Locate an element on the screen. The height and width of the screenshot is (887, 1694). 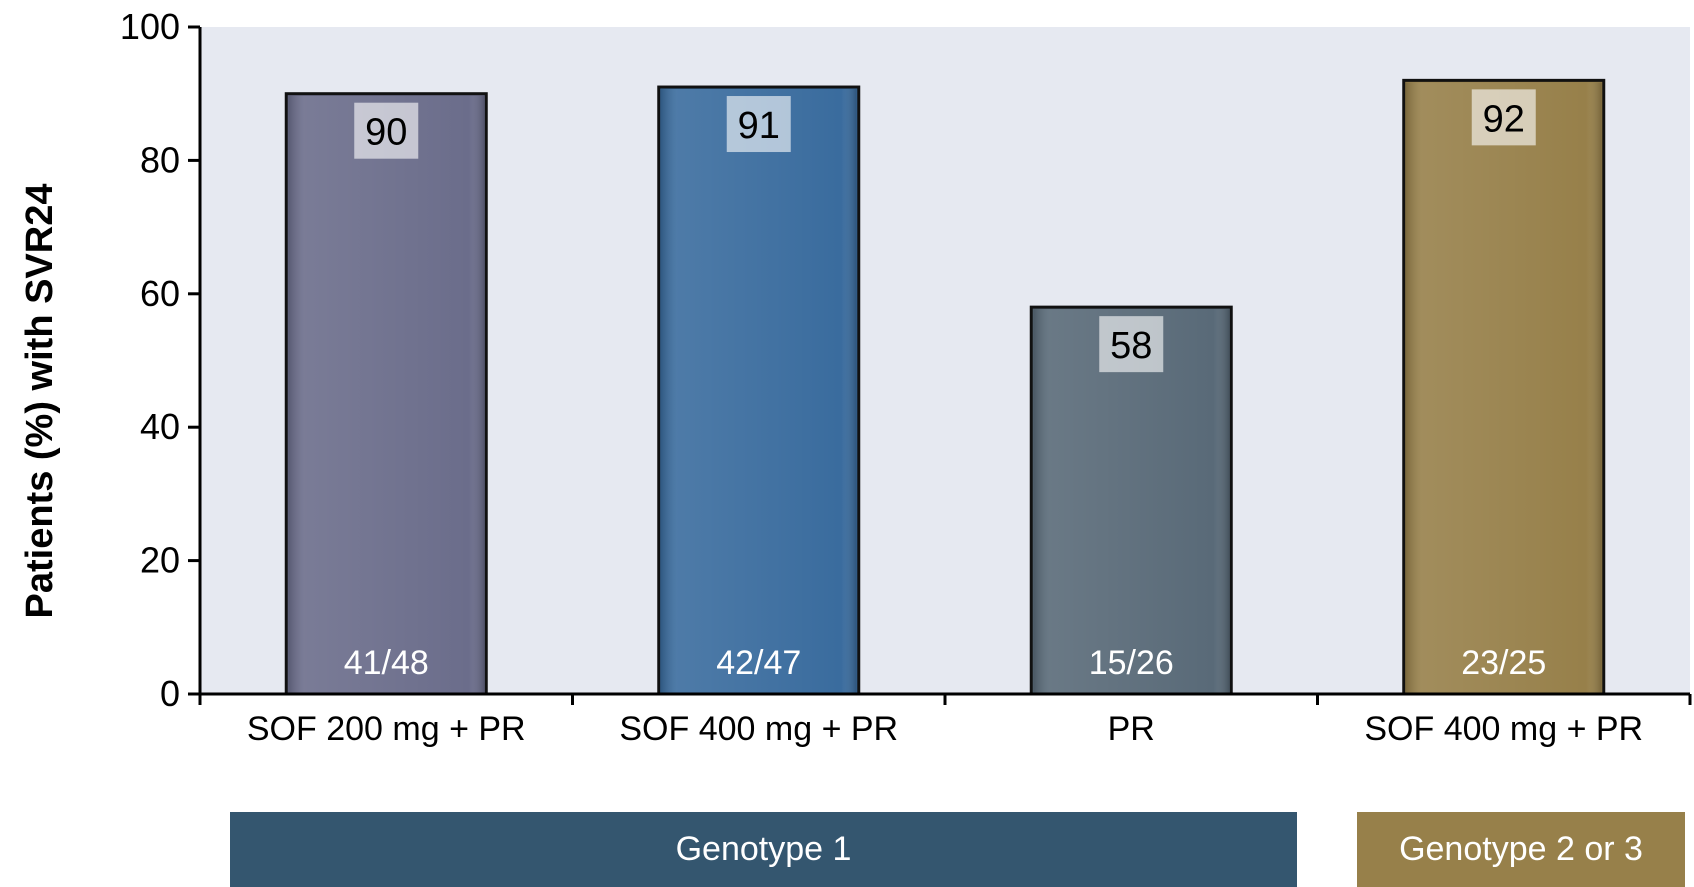
y-tick-label-80: 80 is located at coordinates (160, 159).